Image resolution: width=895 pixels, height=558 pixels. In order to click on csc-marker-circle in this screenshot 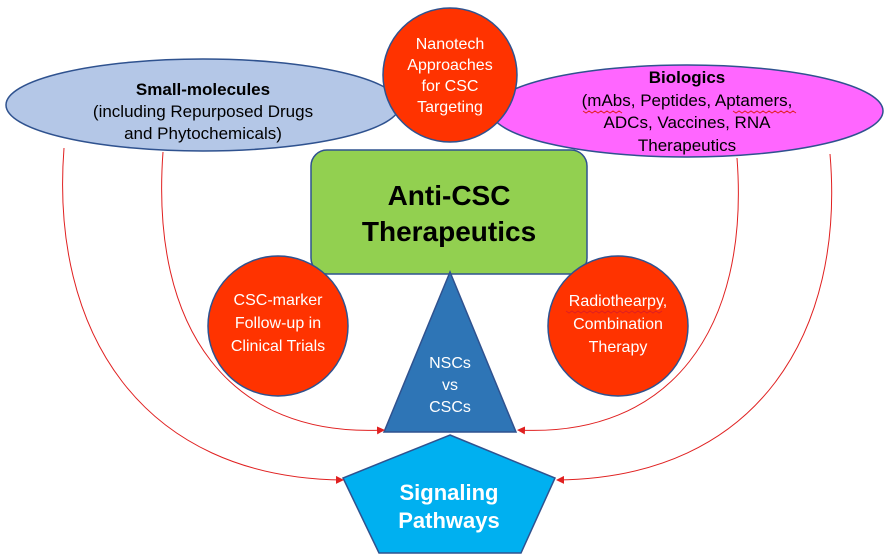, I will do `click(278, 326)`.